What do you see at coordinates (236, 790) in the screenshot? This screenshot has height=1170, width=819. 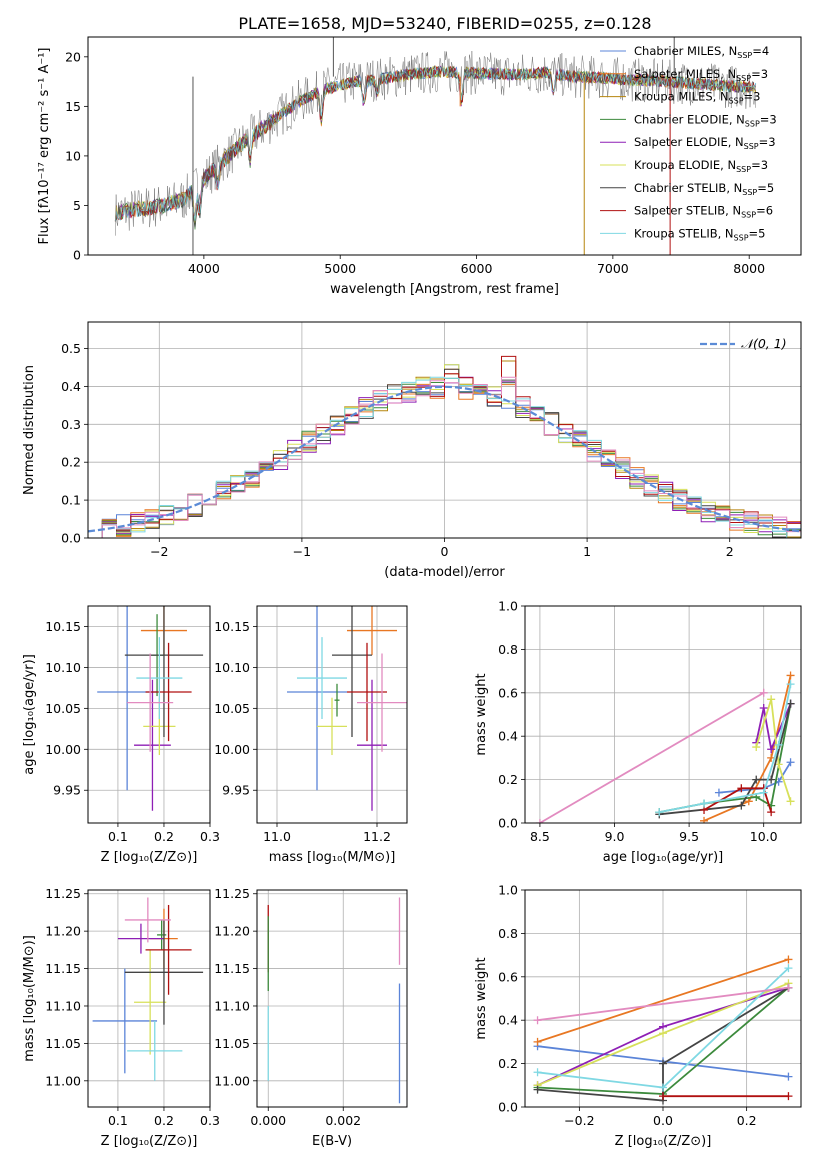 I see `y-tick-label: 9.95` at bounding box center [236, 790].